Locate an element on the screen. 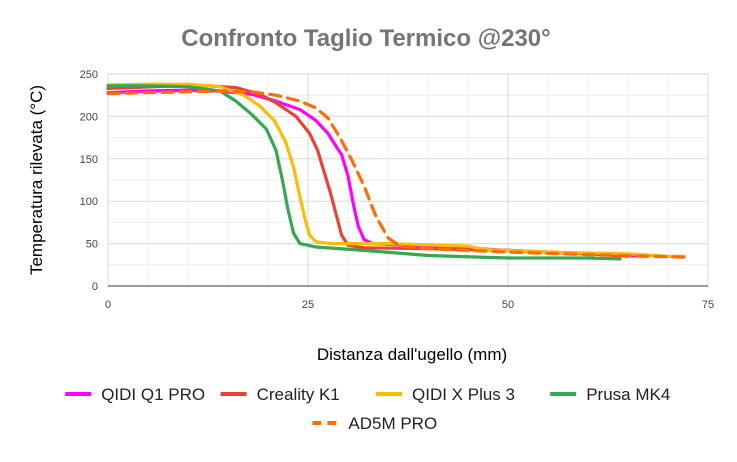 This screenshot has height=462, width=737. x-tick-label: 0 is located at coordinates (108, 305).